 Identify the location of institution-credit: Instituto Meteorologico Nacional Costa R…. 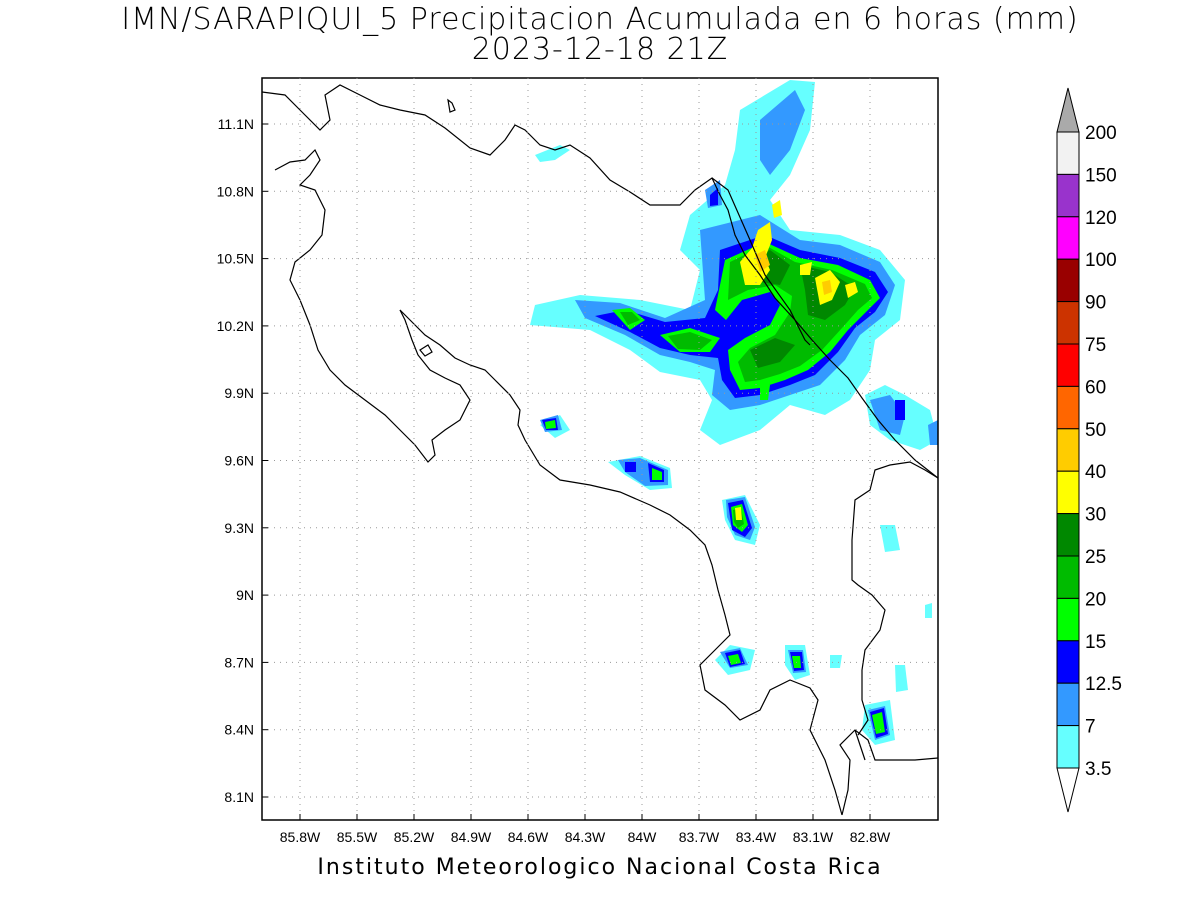
(600, 867).